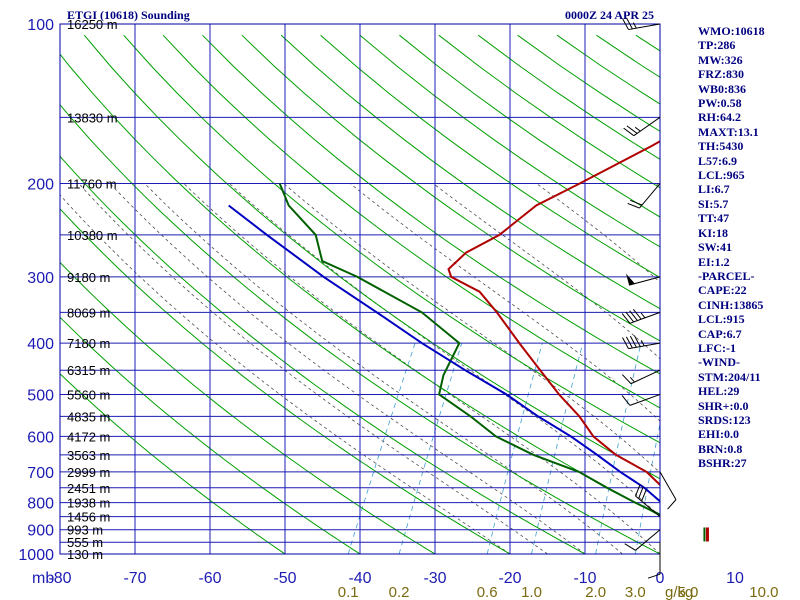 The image size is (800, 600). I want to click on temperature-tick-label: -70, so click(134, 578).